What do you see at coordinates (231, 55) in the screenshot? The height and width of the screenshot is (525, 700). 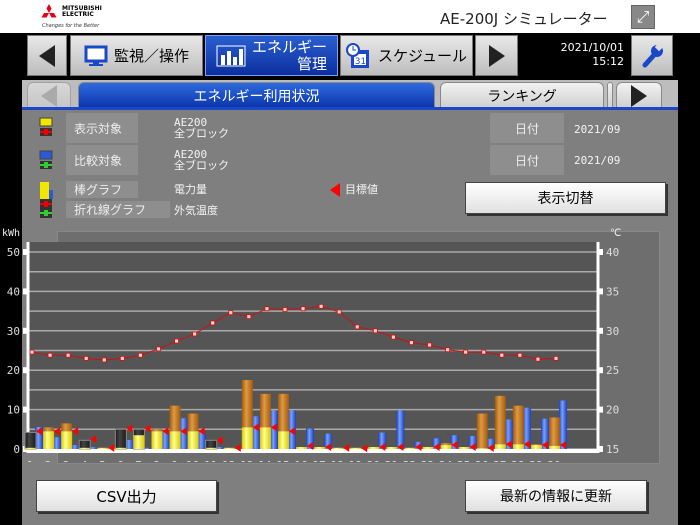 I see `bar-chart-icon` at bounding box center [231, 55].